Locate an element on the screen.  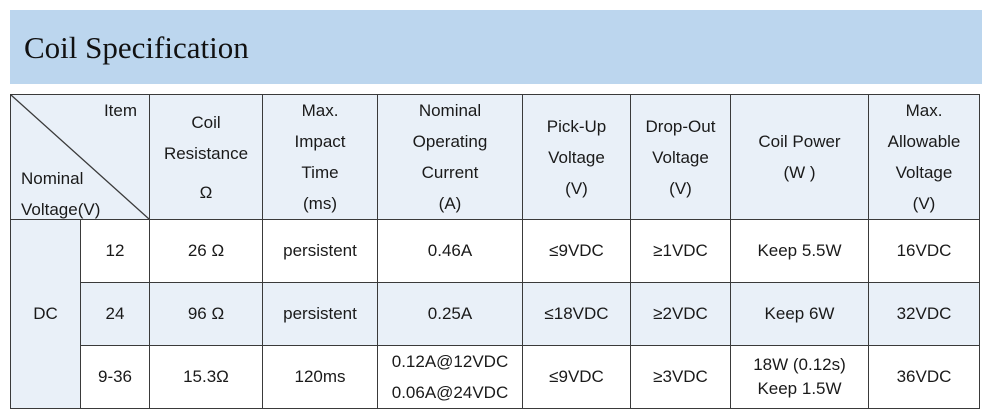
power-cell: Keep 5.5W is located at coordinates (799, 251).